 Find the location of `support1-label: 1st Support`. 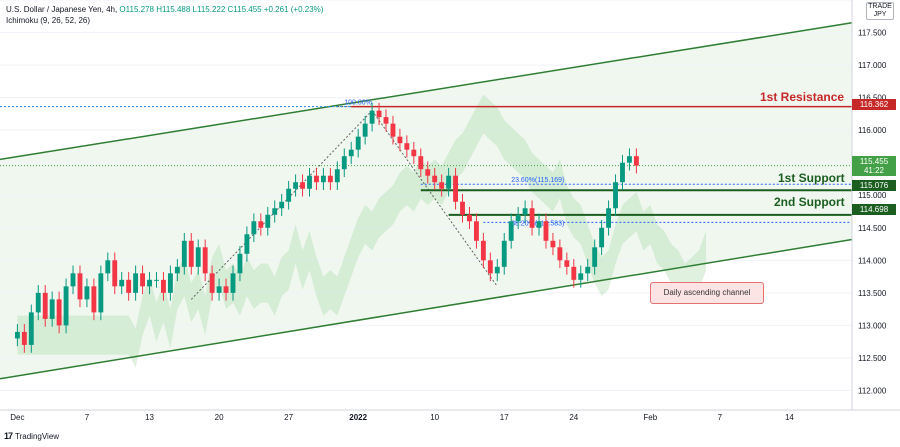

support1-label: 1st Support is located at coordinates (811, 178).